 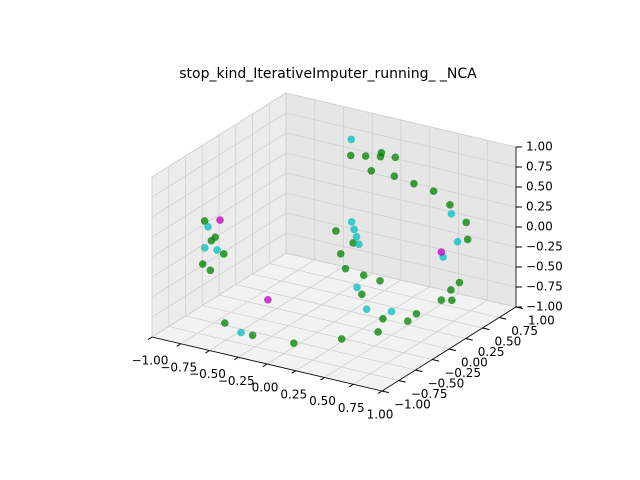 What do you see at coordinates (293, 394) in the screenshot?
I see `x-tick-label: 0.25` at bounding box center [293, 394].